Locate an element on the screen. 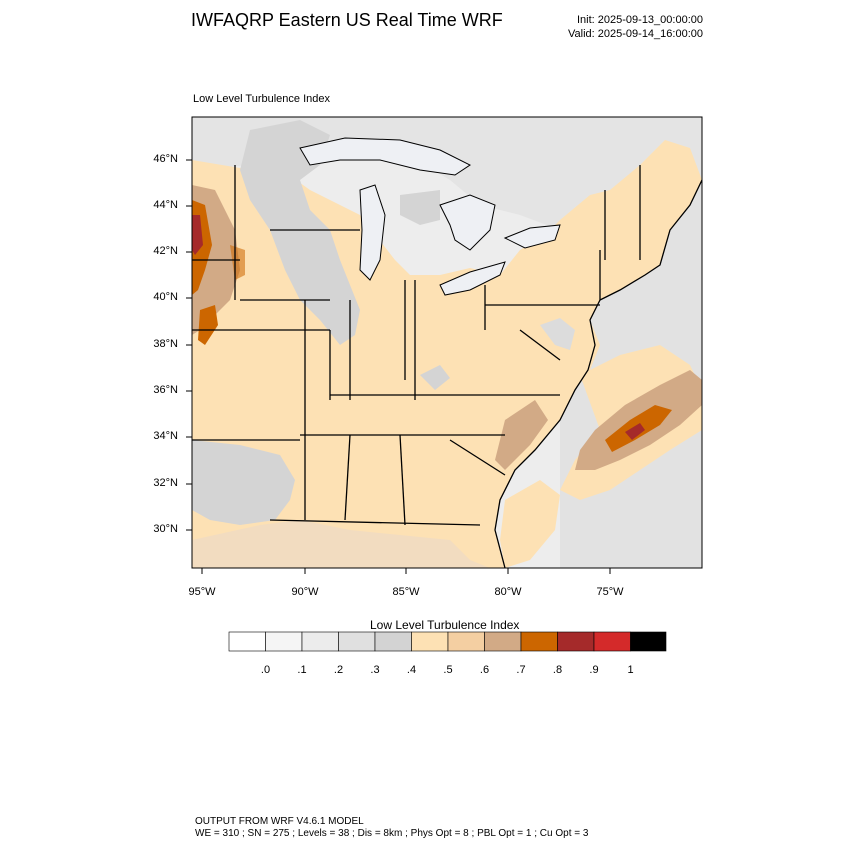 The width and height of the screenshot is (850, 850). lat-label-30: 30°N is located at coordinates (165, 529).